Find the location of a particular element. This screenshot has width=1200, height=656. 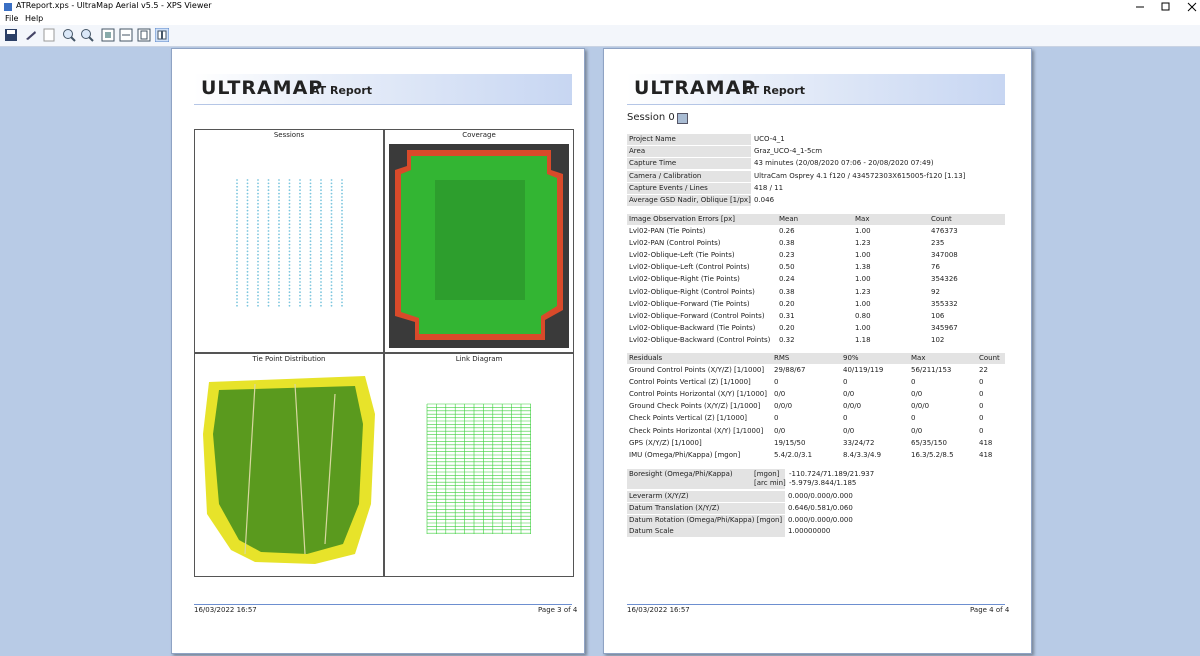

window-controls is located at coordinates (1165, 7).